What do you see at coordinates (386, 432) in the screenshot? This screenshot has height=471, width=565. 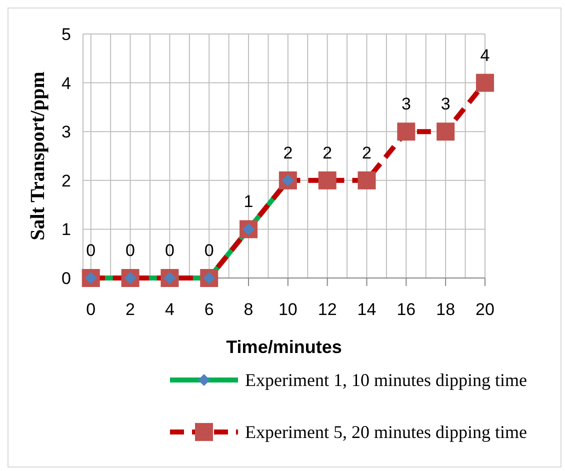 I see `legend-label: Experiment 5, 20 minutes dipping time` at bounding box center [386, 432].